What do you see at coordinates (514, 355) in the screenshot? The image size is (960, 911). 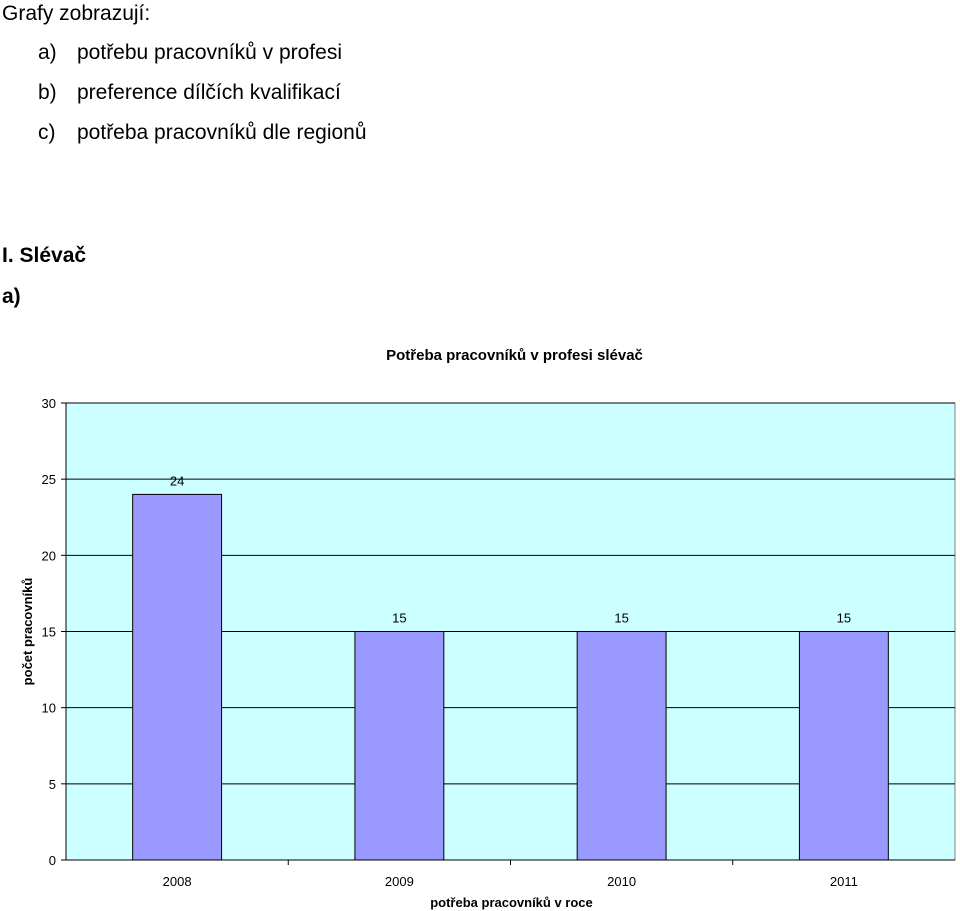 I see `chart-title: Potřeba pracovníků v profesi slévač` at bounding box center [514, 355].